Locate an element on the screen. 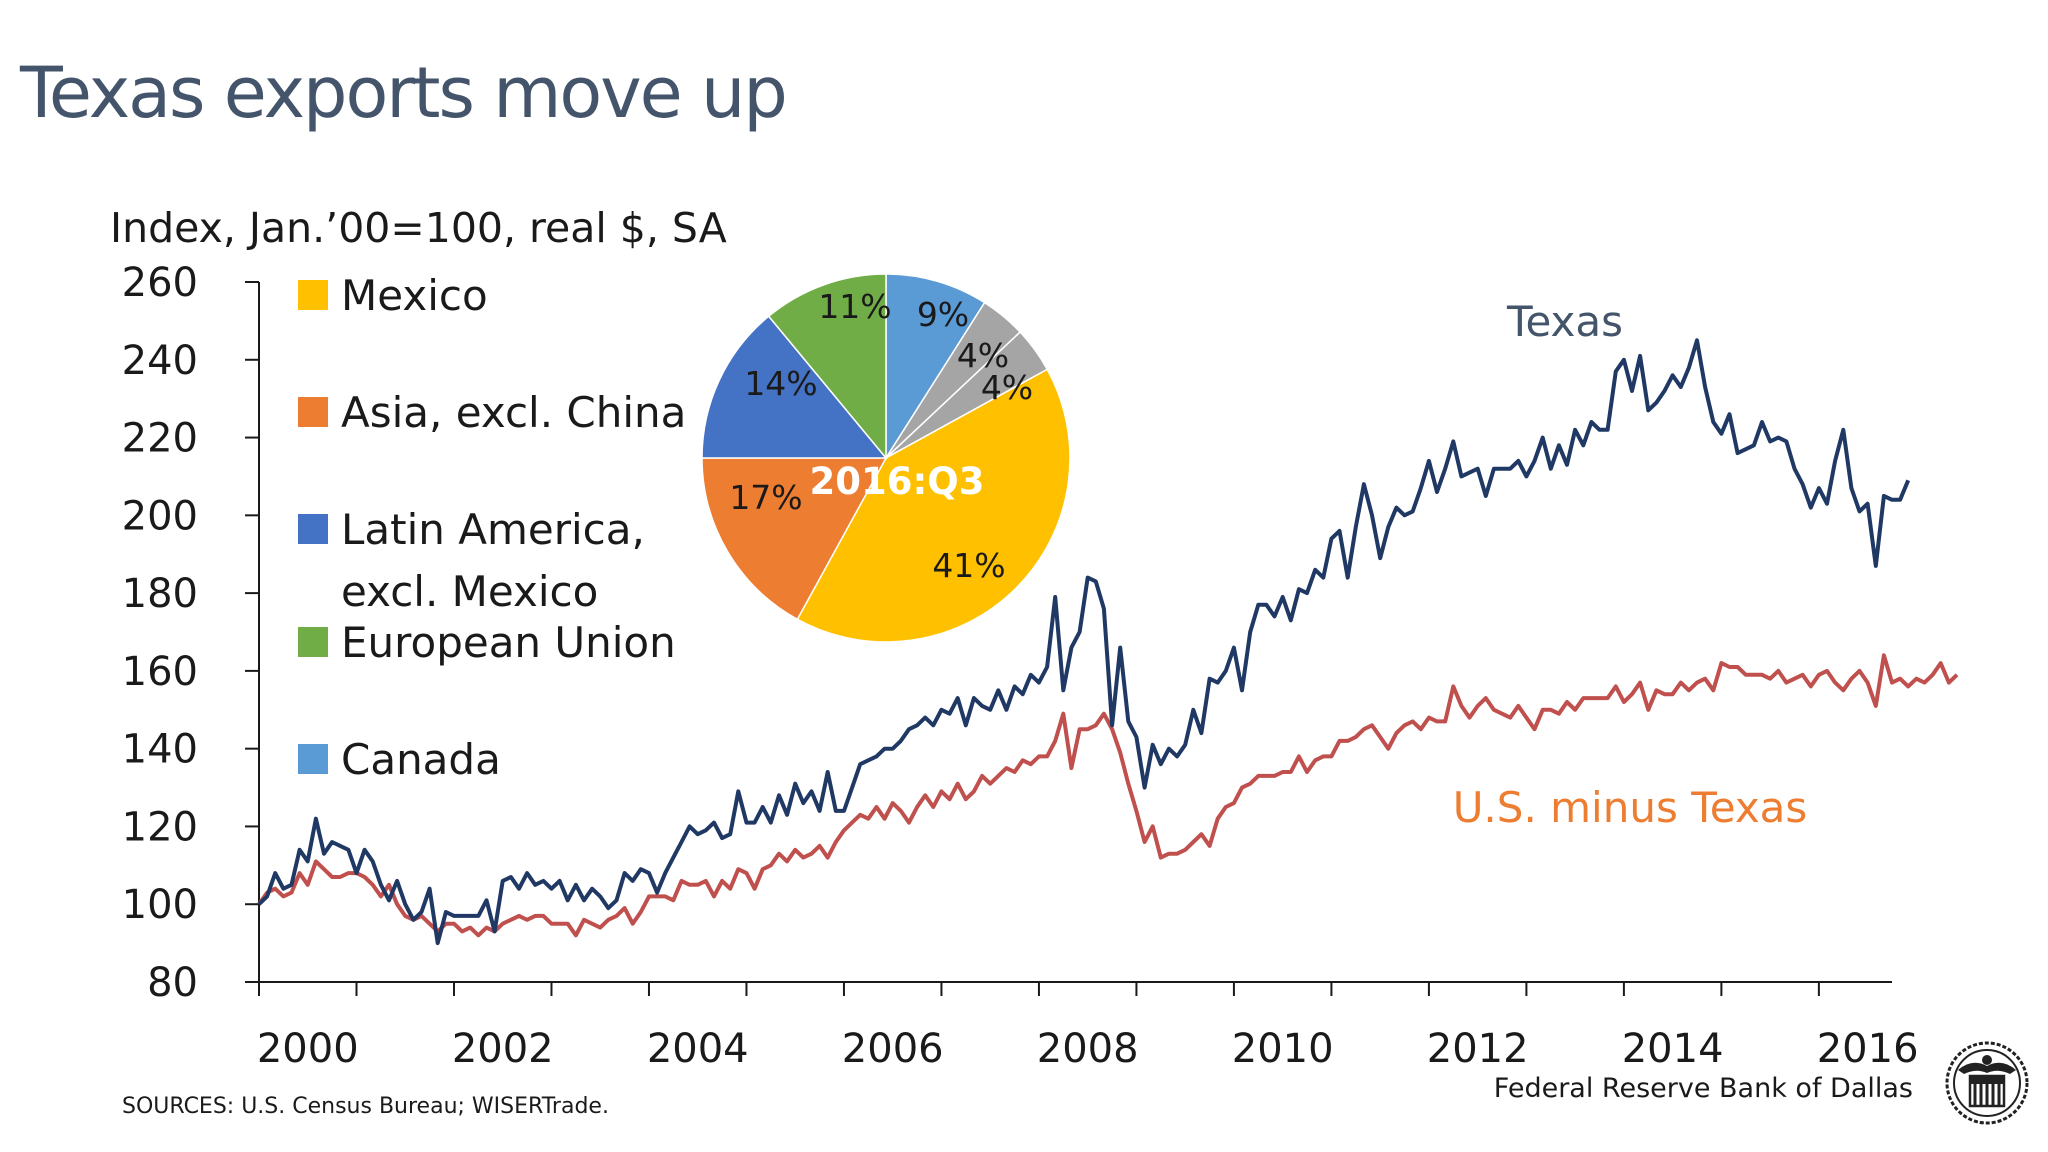  x-tick-label: 2016 is located at coordinates (1868, 1049).